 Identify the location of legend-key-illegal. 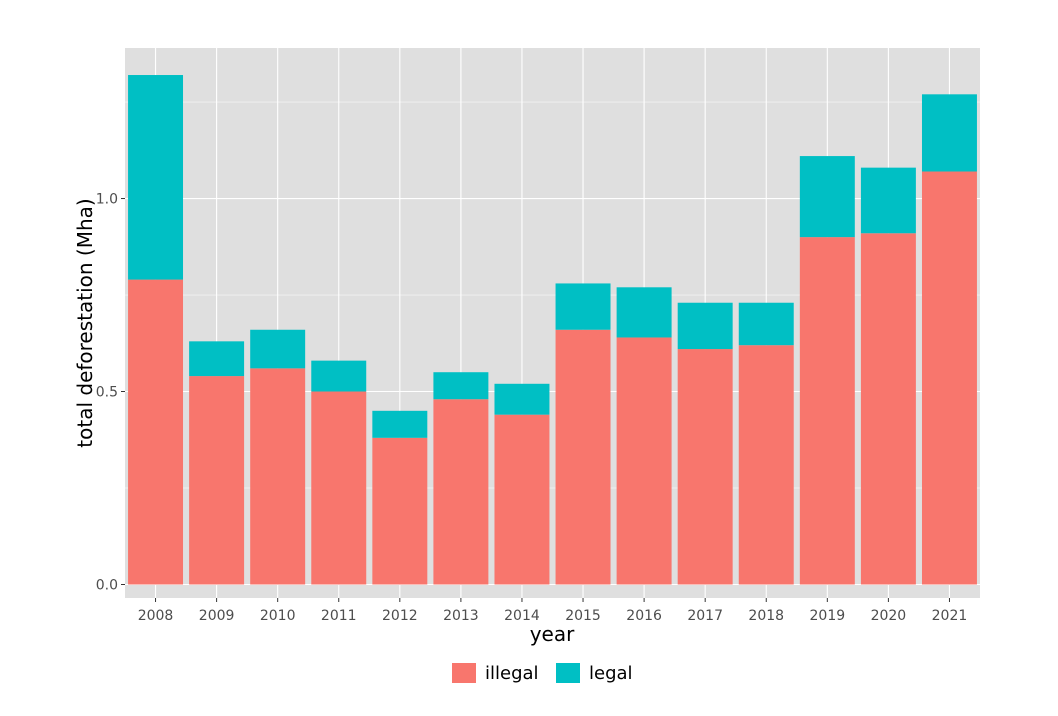
(464, 673).